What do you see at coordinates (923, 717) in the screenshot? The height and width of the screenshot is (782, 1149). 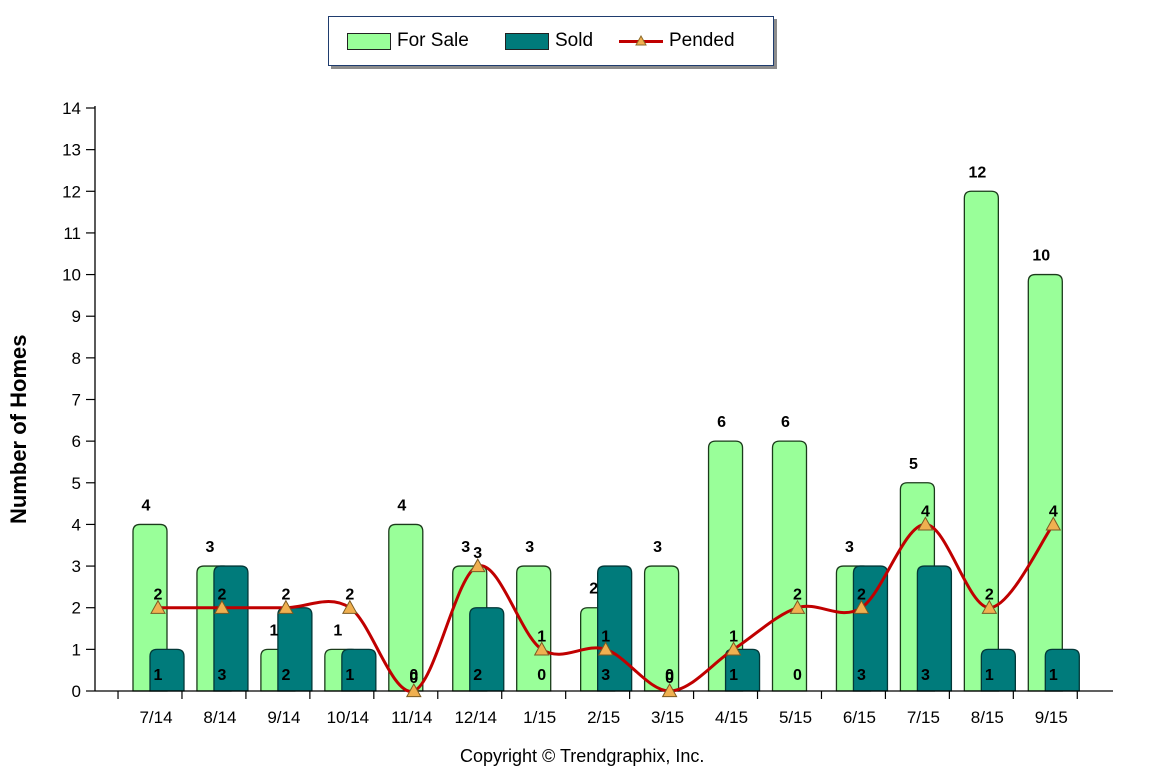 I see `x-tick-label-12: 7/15` at bounding box center [923, 717].